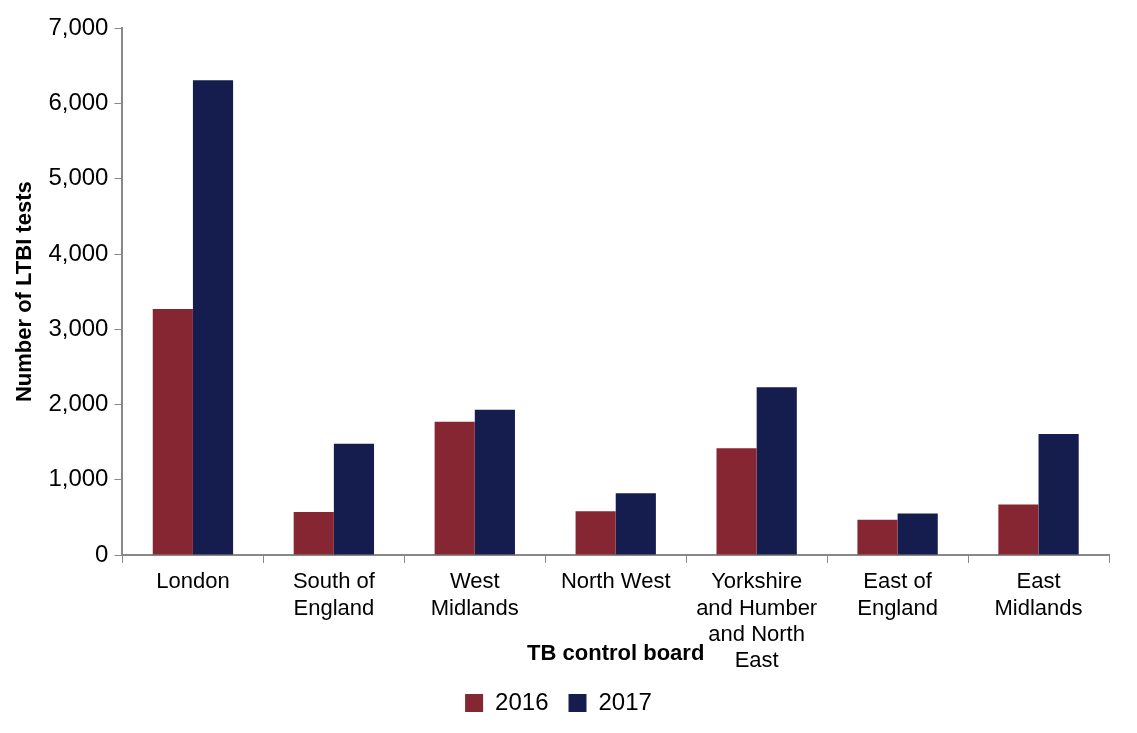 Image resolution: width=1137 pixels, height=733 pixels. Describe the element at coordinates (897, 594) in the screenshot. I see `x-tick-label: East of England` at that location.